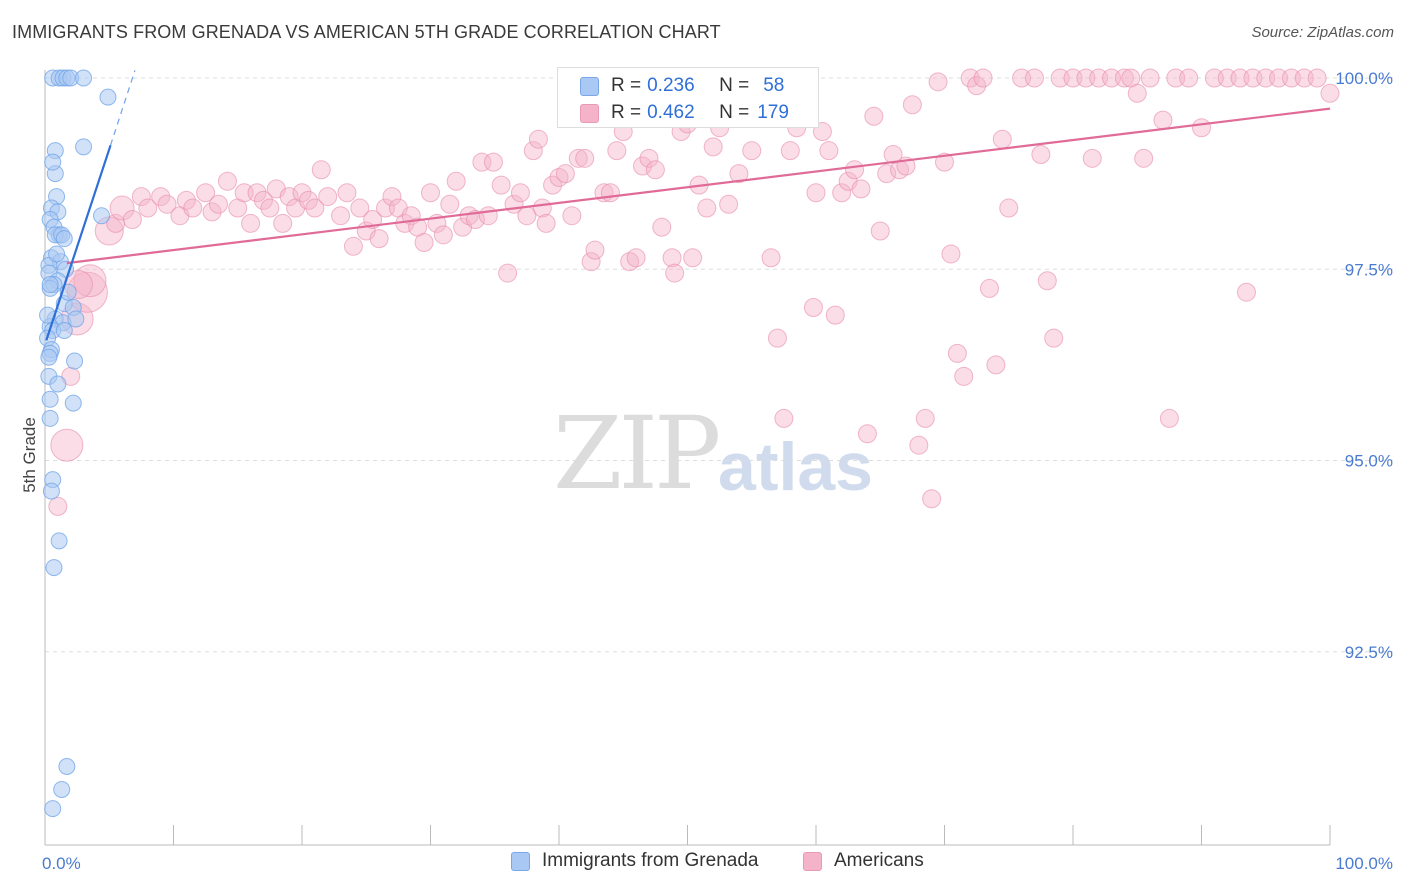 This screenshot has width=1406, height=892. What do you see at coordinates (863, 861) in the screenshot?
I see `legend-item-americans: Americans` at bounding box center [863, 861].